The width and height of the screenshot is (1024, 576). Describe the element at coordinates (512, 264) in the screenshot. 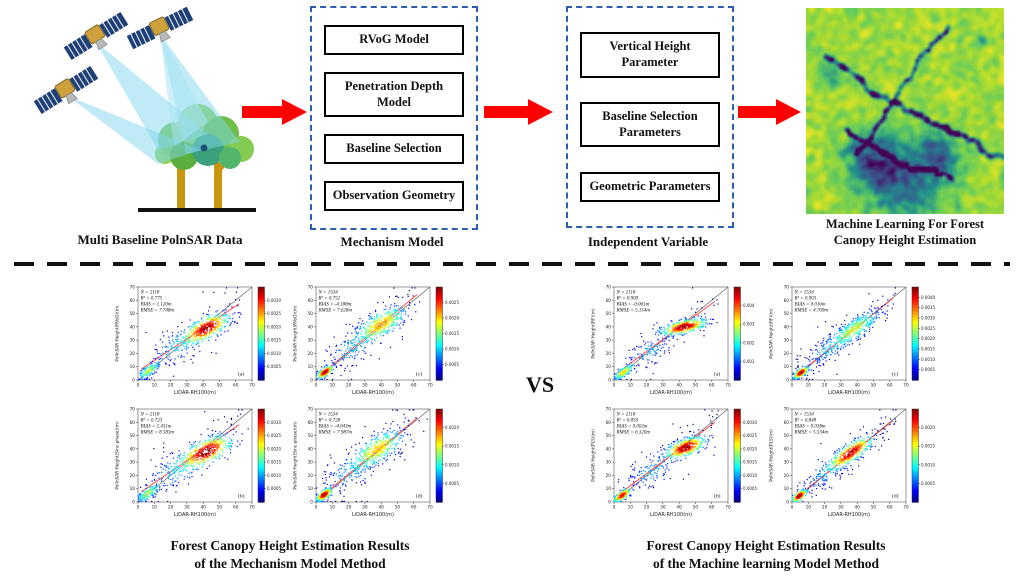

I see `section-divider` at that location.